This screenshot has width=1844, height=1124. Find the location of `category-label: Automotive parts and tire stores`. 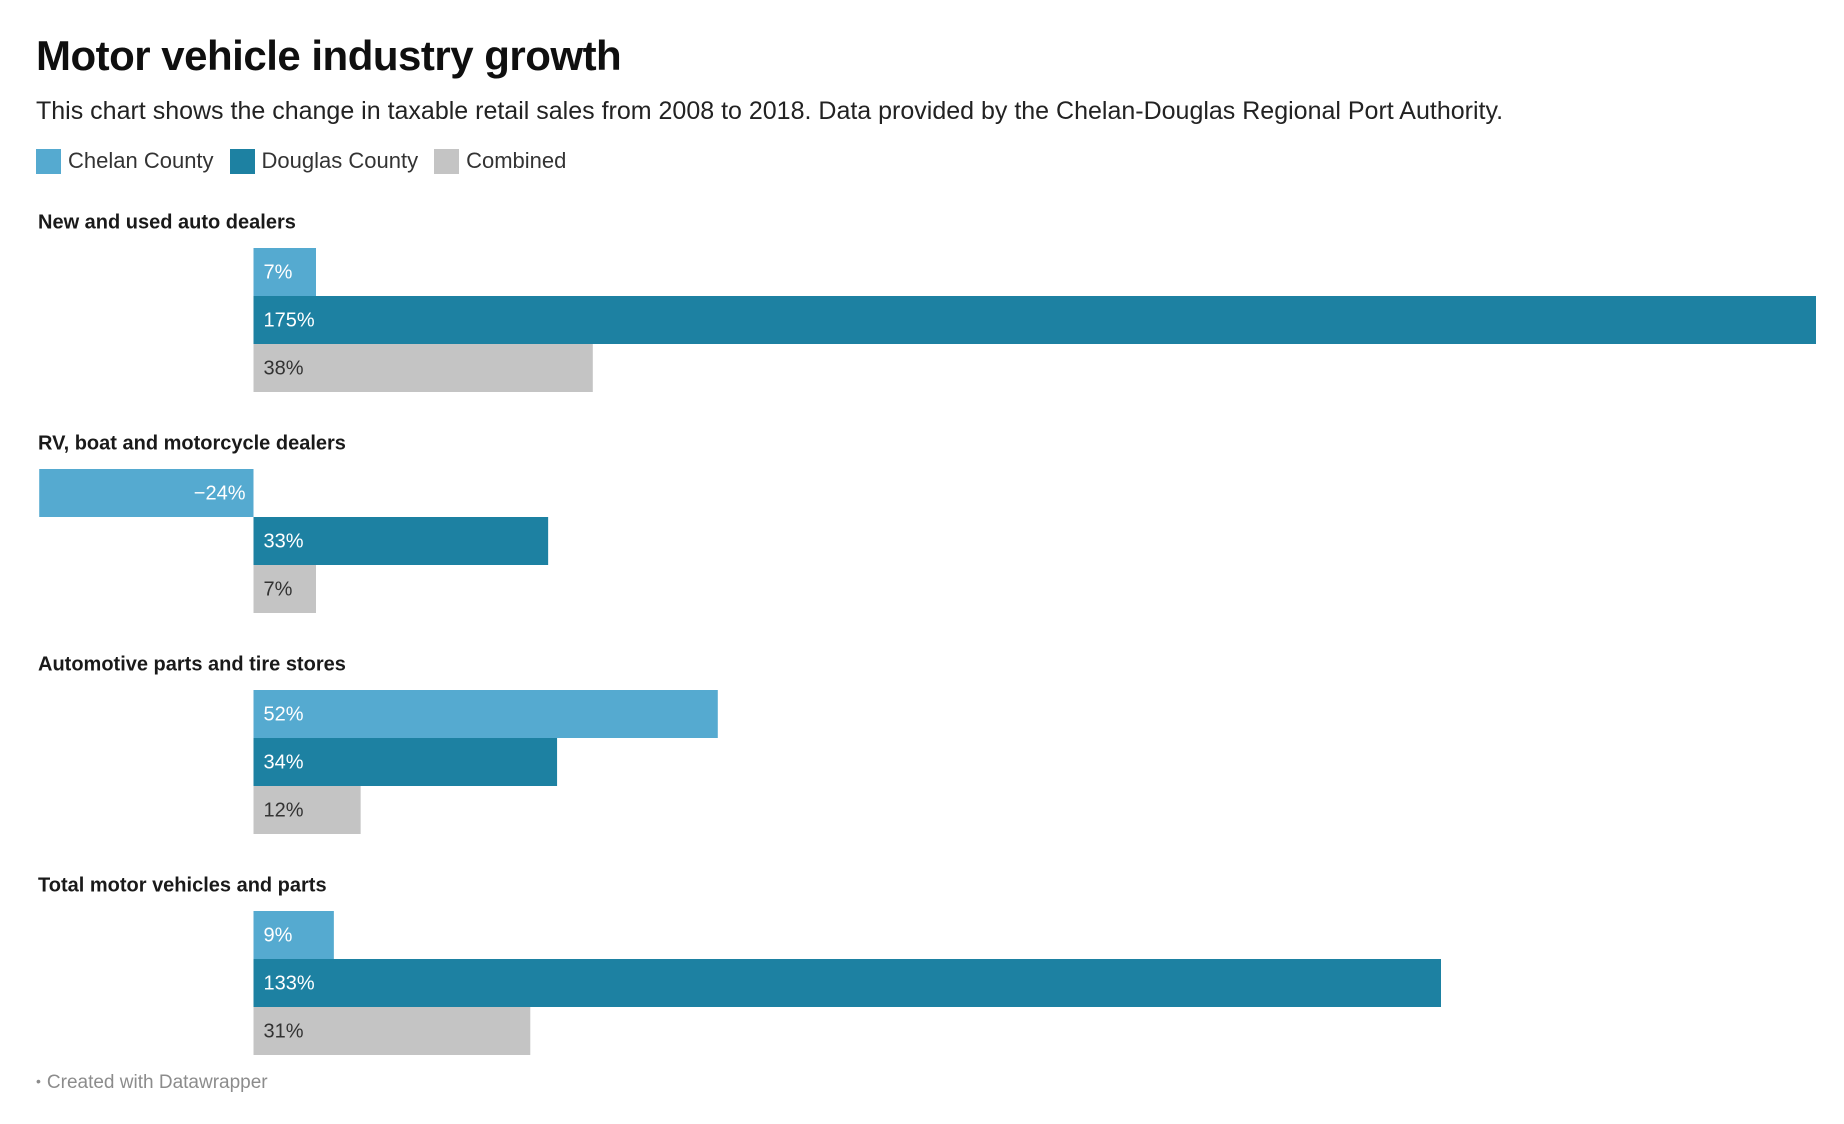

category-label: Automotive parts and tire stores is located at coordinates (192, 664).